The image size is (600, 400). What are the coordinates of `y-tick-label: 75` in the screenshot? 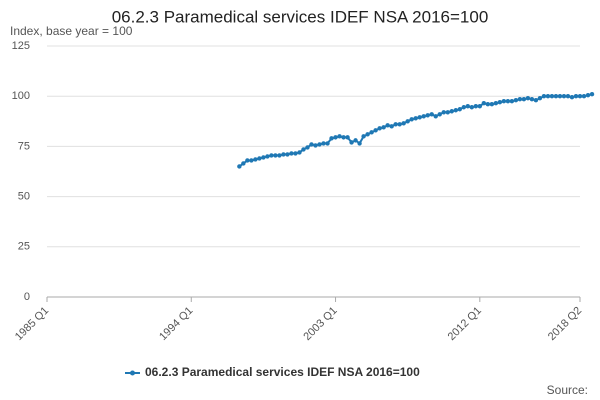 It's located at (24, 146).